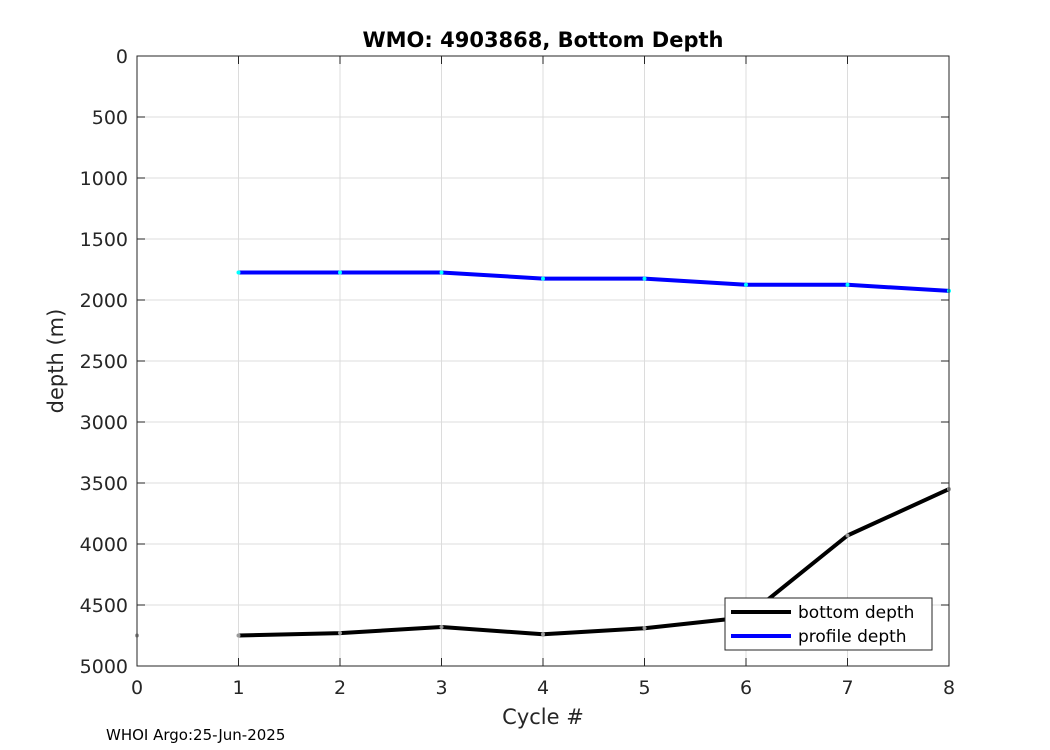 This screenshot has width=1050, height=750. What do you see at coordinates (644, 688) in the screenshot?
I see `x-tick-label: 5` at bounding box center [644, 688].